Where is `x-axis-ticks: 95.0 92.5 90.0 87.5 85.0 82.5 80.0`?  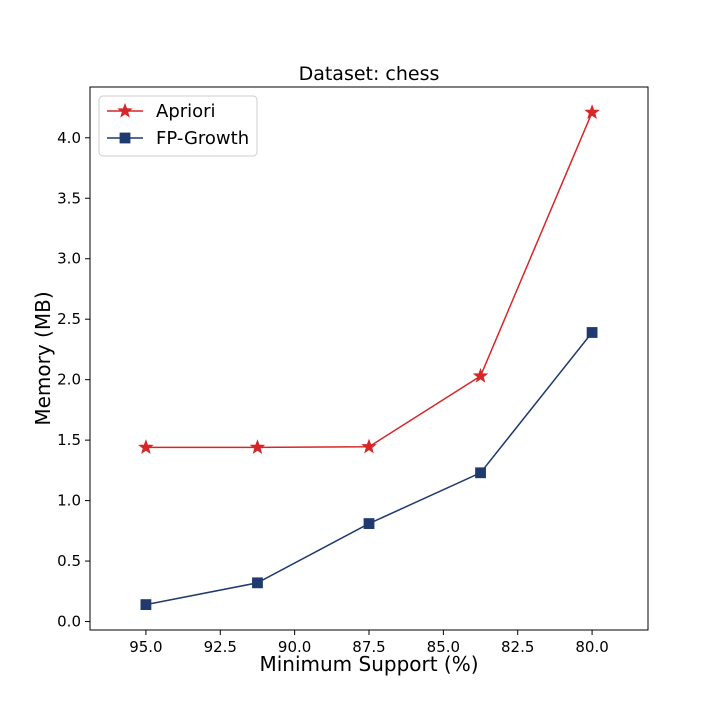 x-axis-ticks: 95.0 92.5 90.0 87.5 85.0 82.5 80.0 is located at coordinates (369, 643).